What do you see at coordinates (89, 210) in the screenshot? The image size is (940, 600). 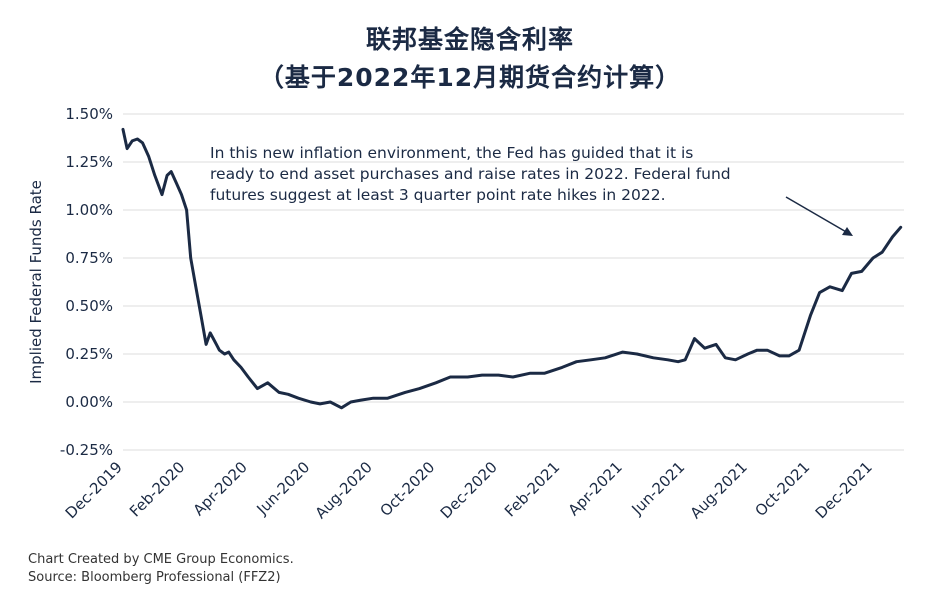 I see `y-tick-label: 1.00%` at bounding box center [89, 210].